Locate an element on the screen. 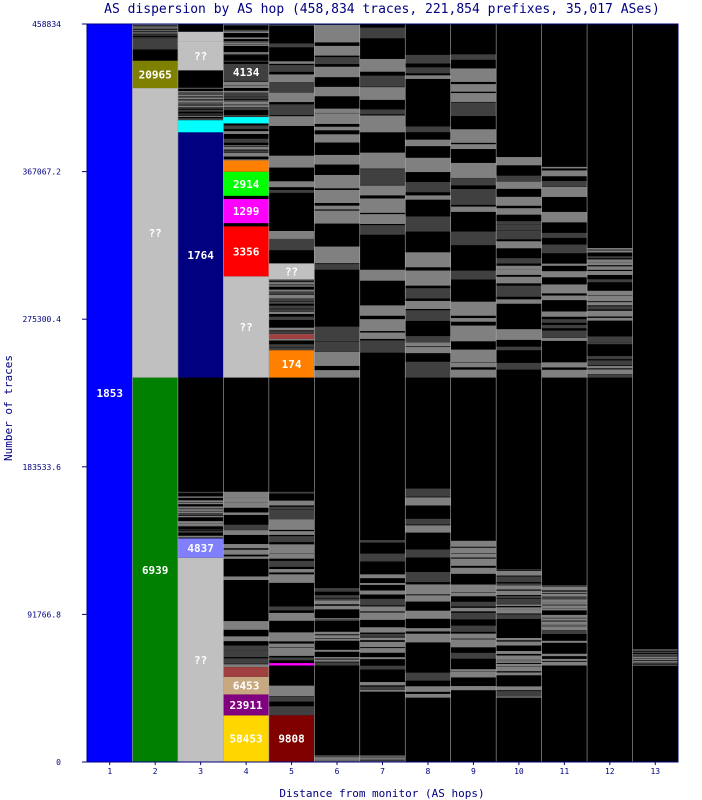  x-tick-label: 4 is located at coordinates (246, 771).